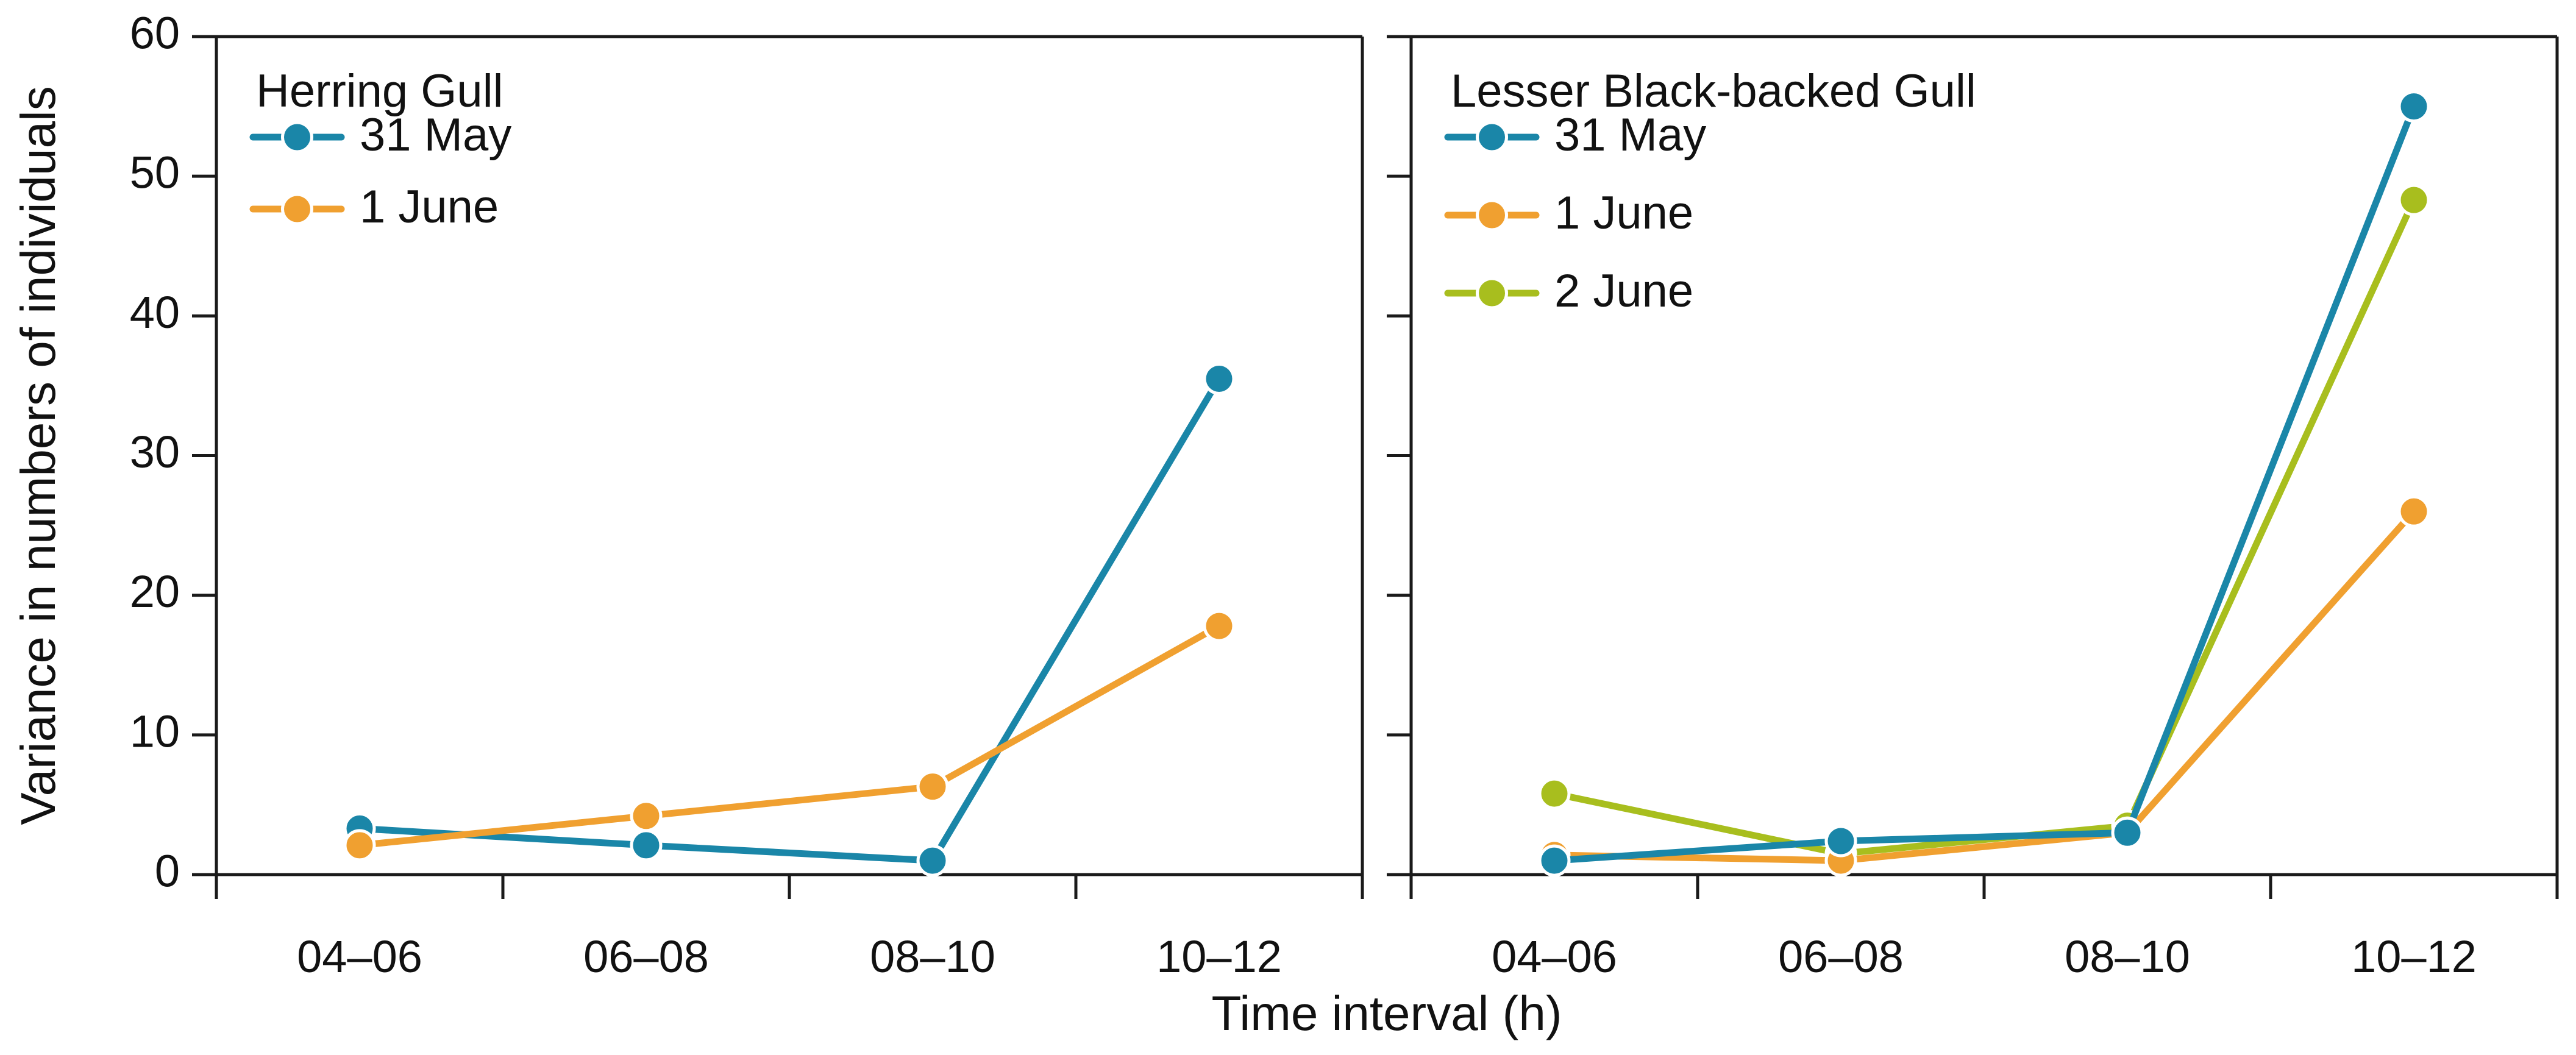 The height and width of the screenshot is (1055, 2576). Describe the element at coordinates (38, 455) in the screenshot. I see `y-axis-title: Variance in numbers of individuals` at that location.